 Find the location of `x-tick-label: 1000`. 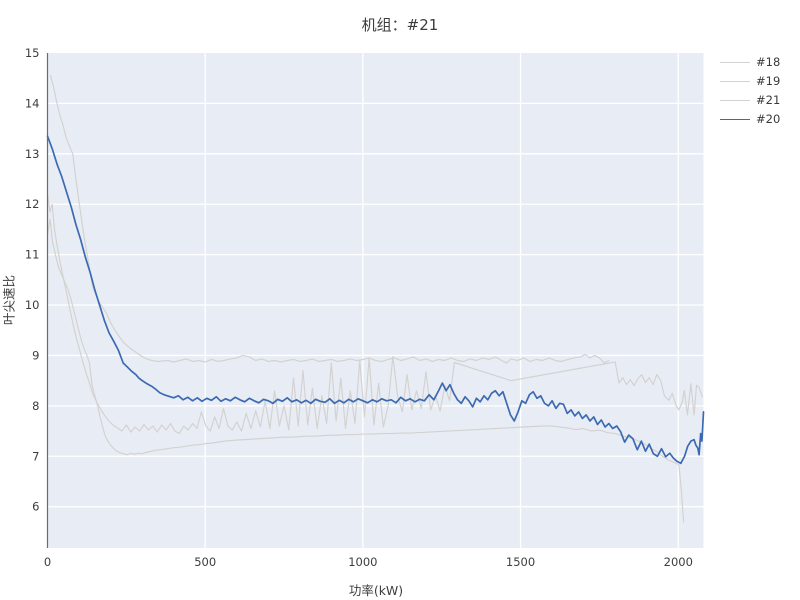

x-tick-label: 1000 is located at coordinates (362, 562).